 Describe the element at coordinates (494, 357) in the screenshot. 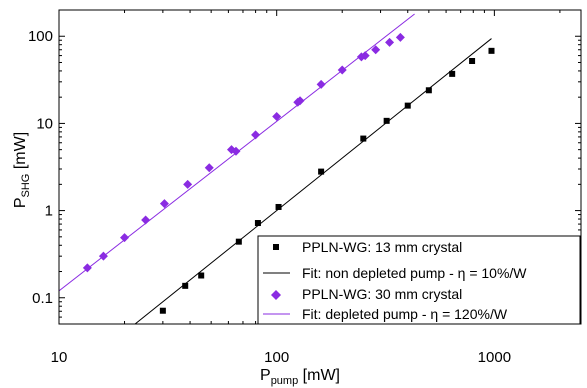

I see `x-tick-label: 1000` at that location.